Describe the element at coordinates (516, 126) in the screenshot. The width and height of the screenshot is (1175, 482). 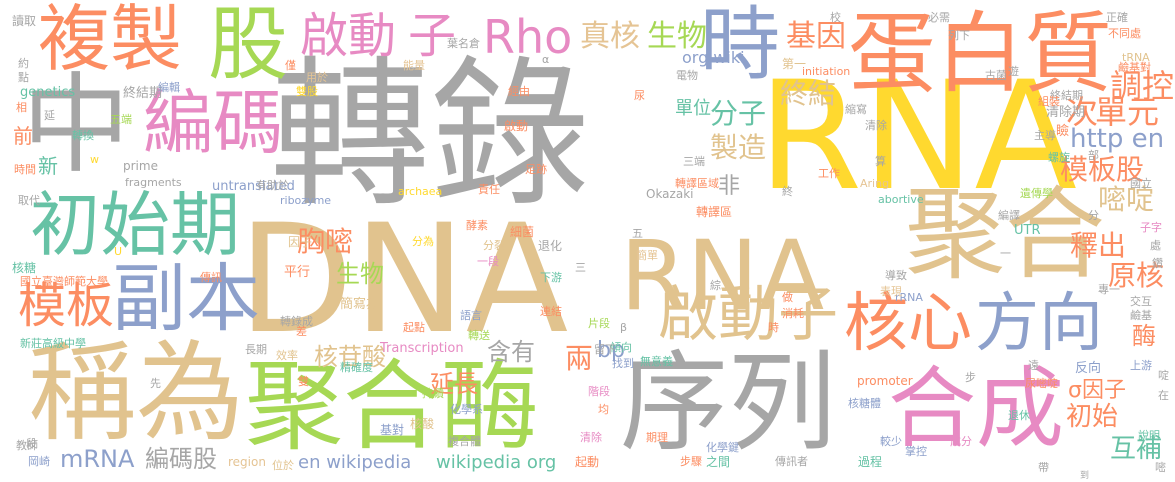
I see `word-start-small: 啟動` at that location.